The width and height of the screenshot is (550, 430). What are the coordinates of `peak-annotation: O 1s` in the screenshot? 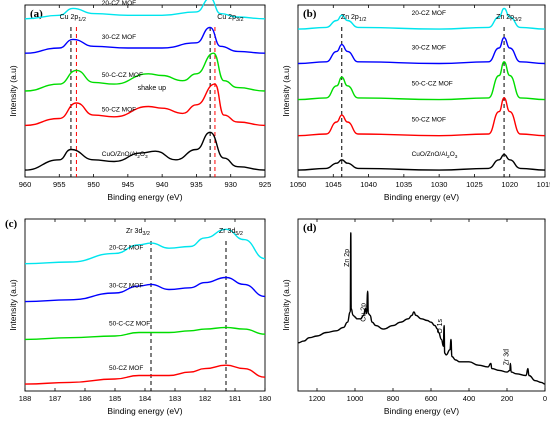 It's located at (440, 326).